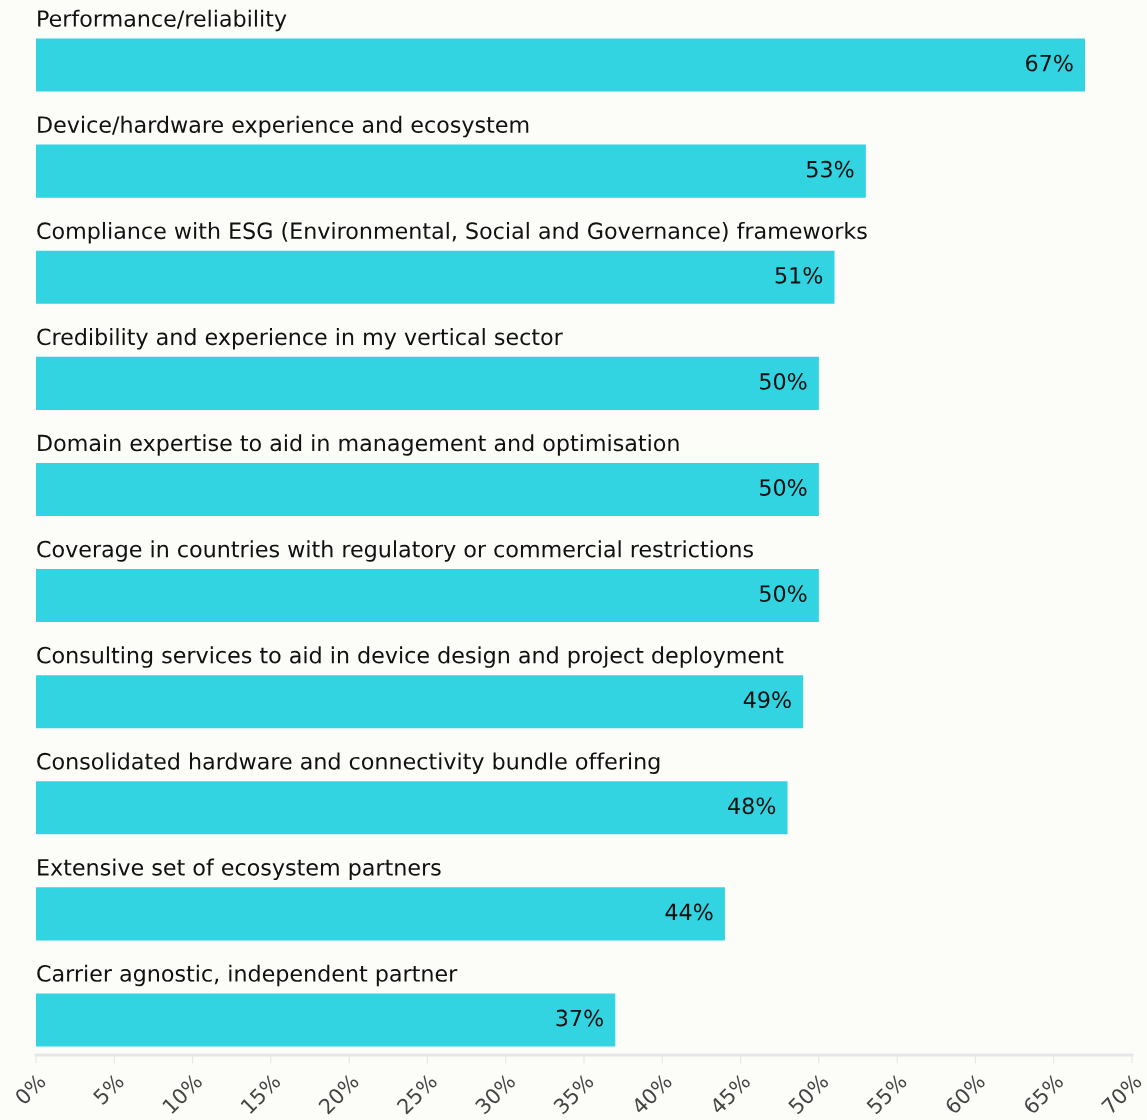 This screenshot has width=1147, height=1120. Describe the element at coordinates (830, 169) in the screenshot. I see `data-label: 53%` at that location.